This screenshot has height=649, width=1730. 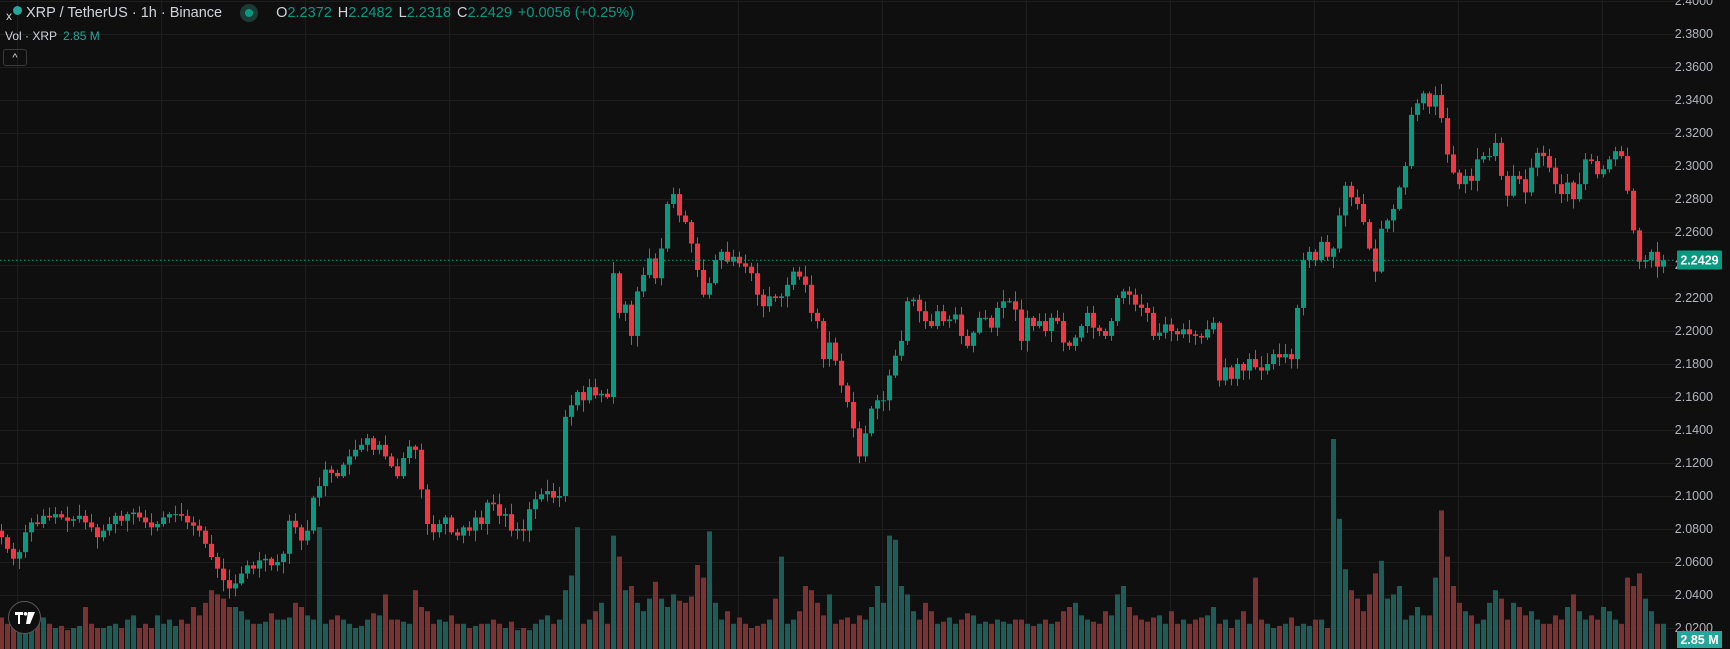 I want to click on price-axis-label: 2.2000, so click(x=1693, y=331).